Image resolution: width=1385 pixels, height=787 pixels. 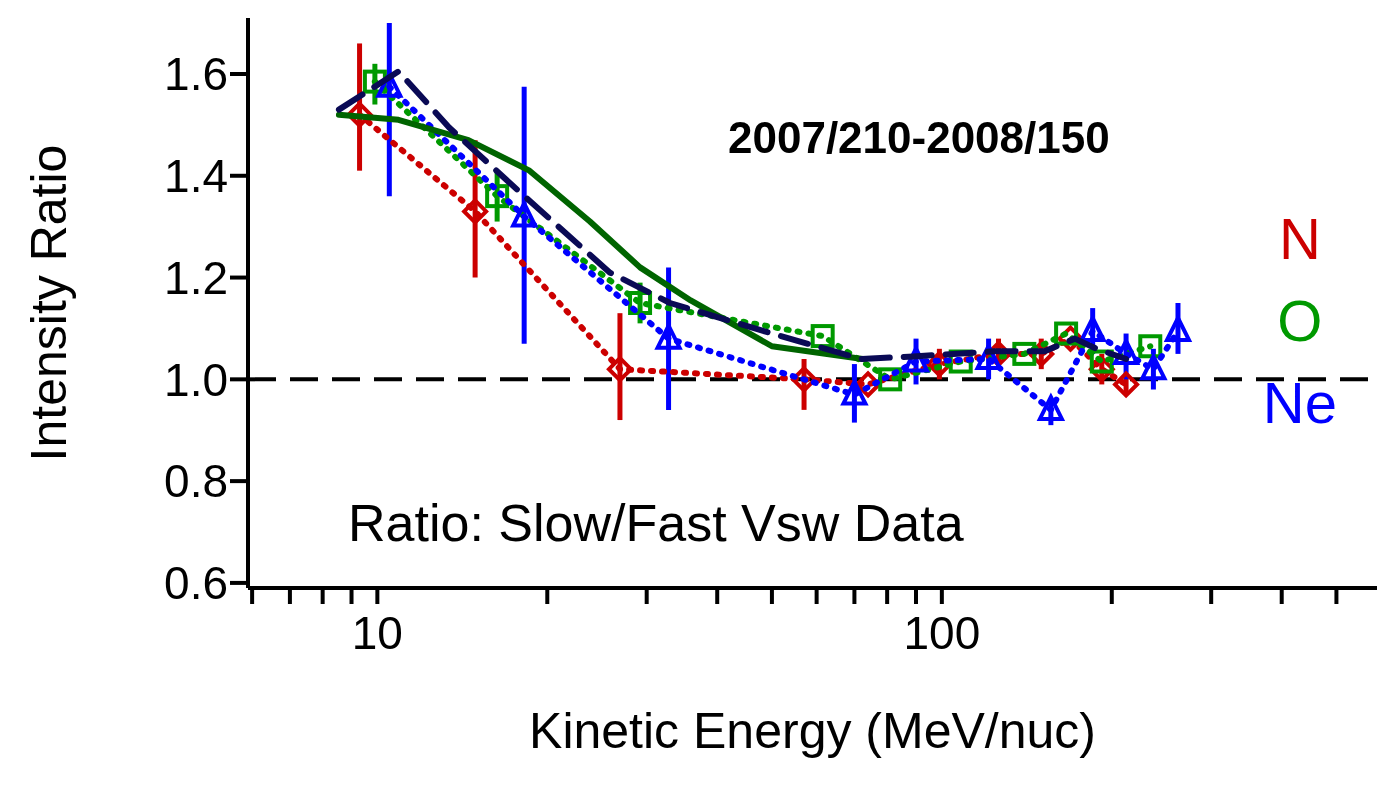 I want to click on x-tick-label: 10, so click(x=377, y=632).